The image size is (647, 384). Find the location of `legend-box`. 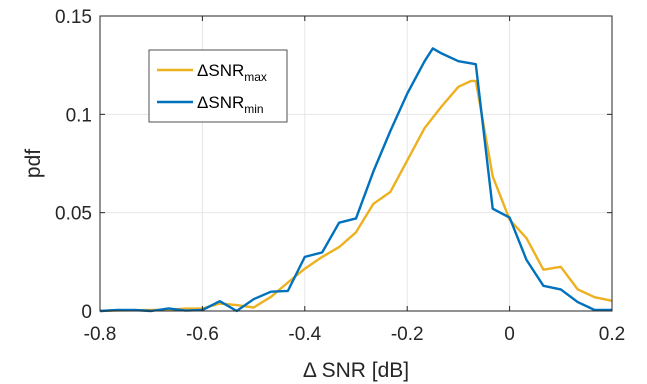

legend-box is located at coordinates (218, 86).